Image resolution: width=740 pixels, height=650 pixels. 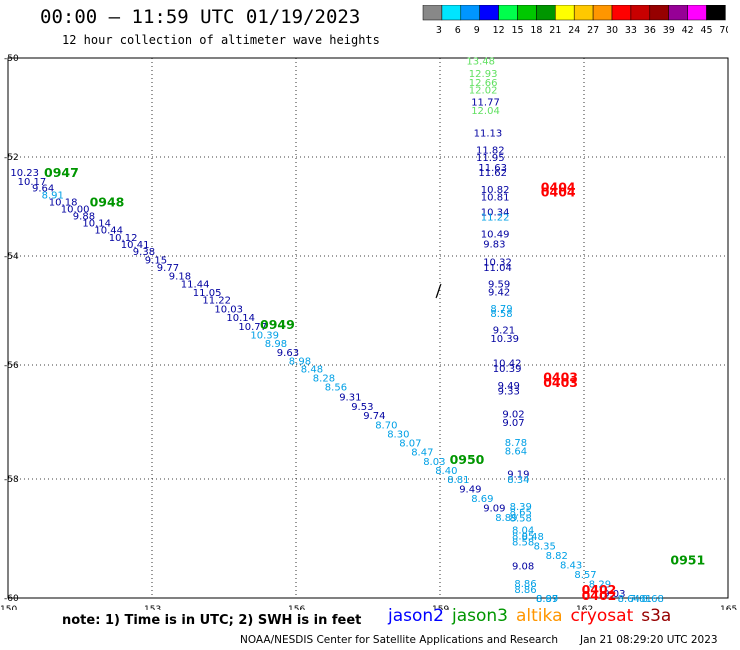 What do you see at coordinates (446, 471) in the screenshot?
I see `swh-value: 8.40` at bounding box center [446, 471].